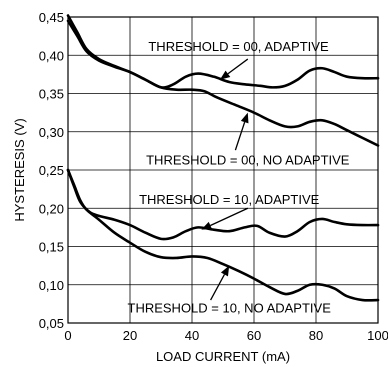  Describe the element at coordinates (67, 335) in the screenshot. I see `x-tick-label: 0` at that location.